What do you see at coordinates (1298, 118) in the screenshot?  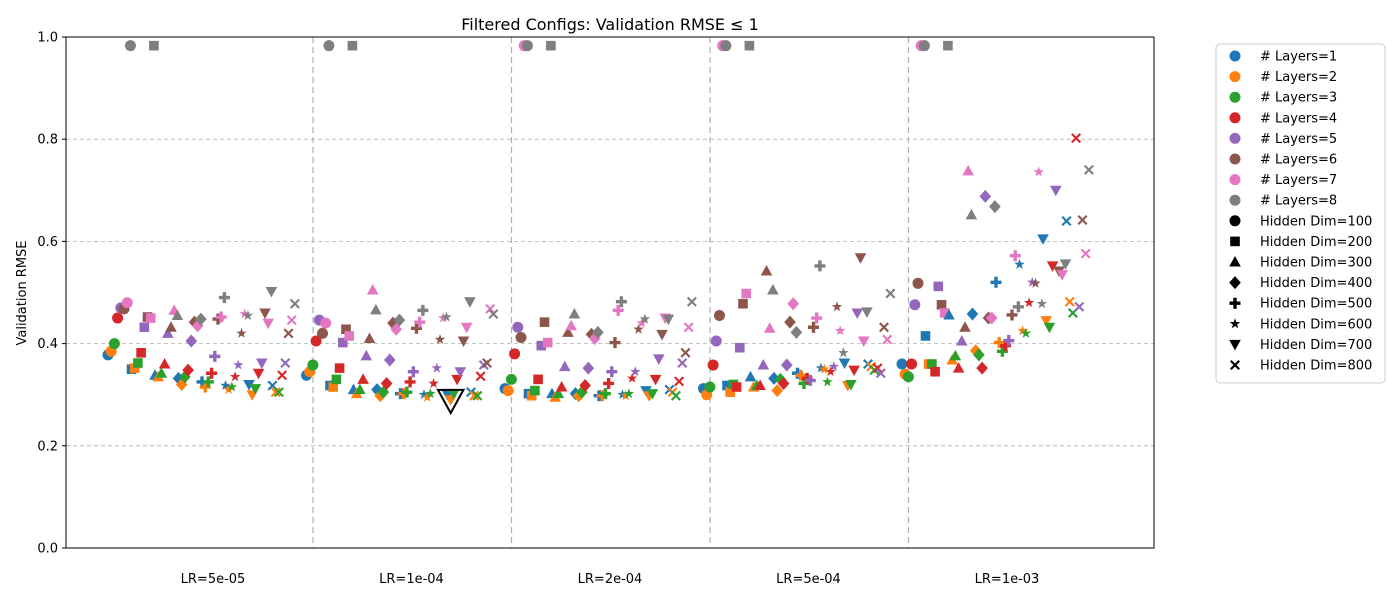 I see `legend-label: # Layers=4` at bounding box center [1298, 118].